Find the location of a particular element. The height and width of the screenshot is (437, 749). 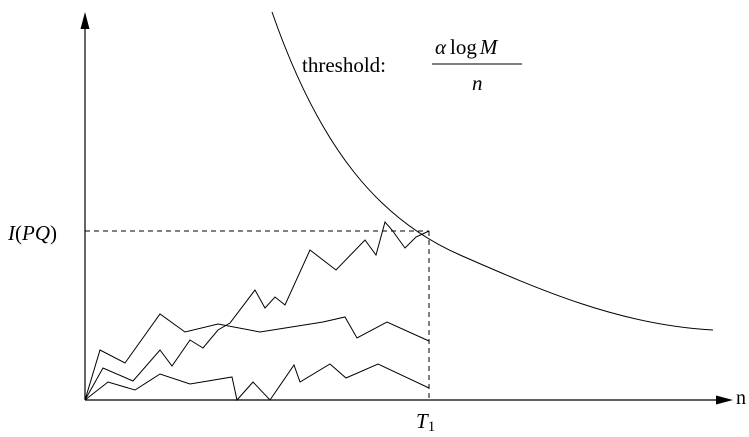

i-pq-label: I(PQ) is located at coordinates (32, 233).